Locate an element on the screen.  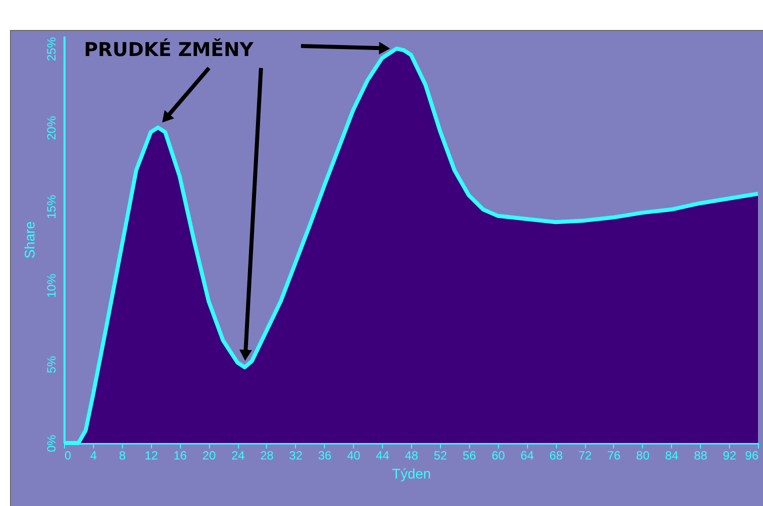
annotation: PRUDKÉ ZMĚNY is located at coordinates (169, 49).